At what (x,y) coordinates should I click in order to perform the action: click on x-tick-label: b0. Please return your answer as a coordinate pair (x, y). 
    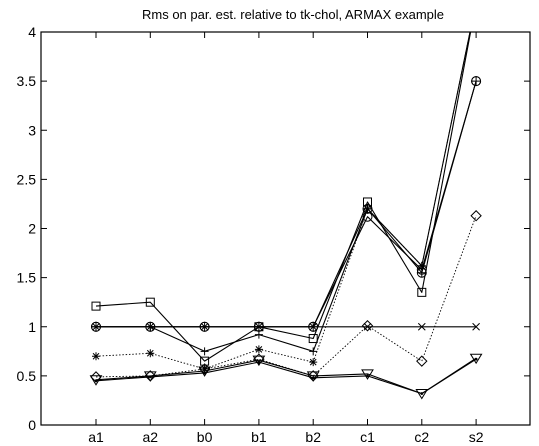
    Looking at the image, I should click on (205, 437).